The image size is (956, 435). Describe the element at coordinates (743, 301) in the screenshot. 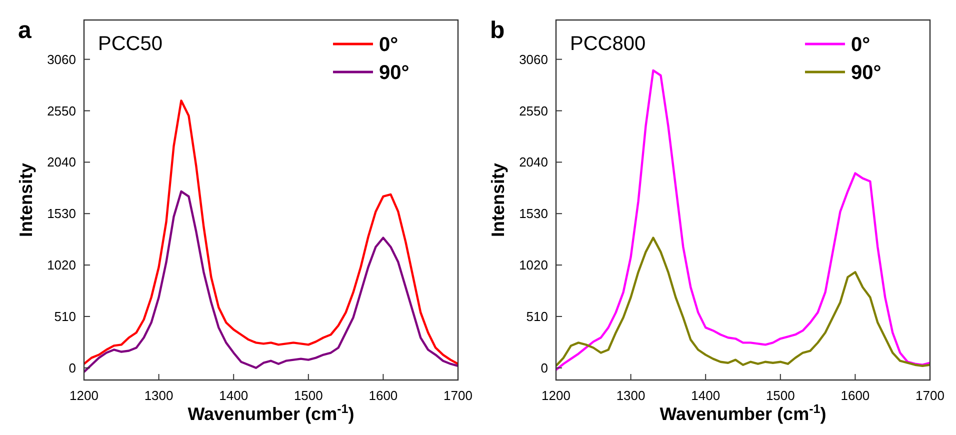

I see `line-series` at that location.